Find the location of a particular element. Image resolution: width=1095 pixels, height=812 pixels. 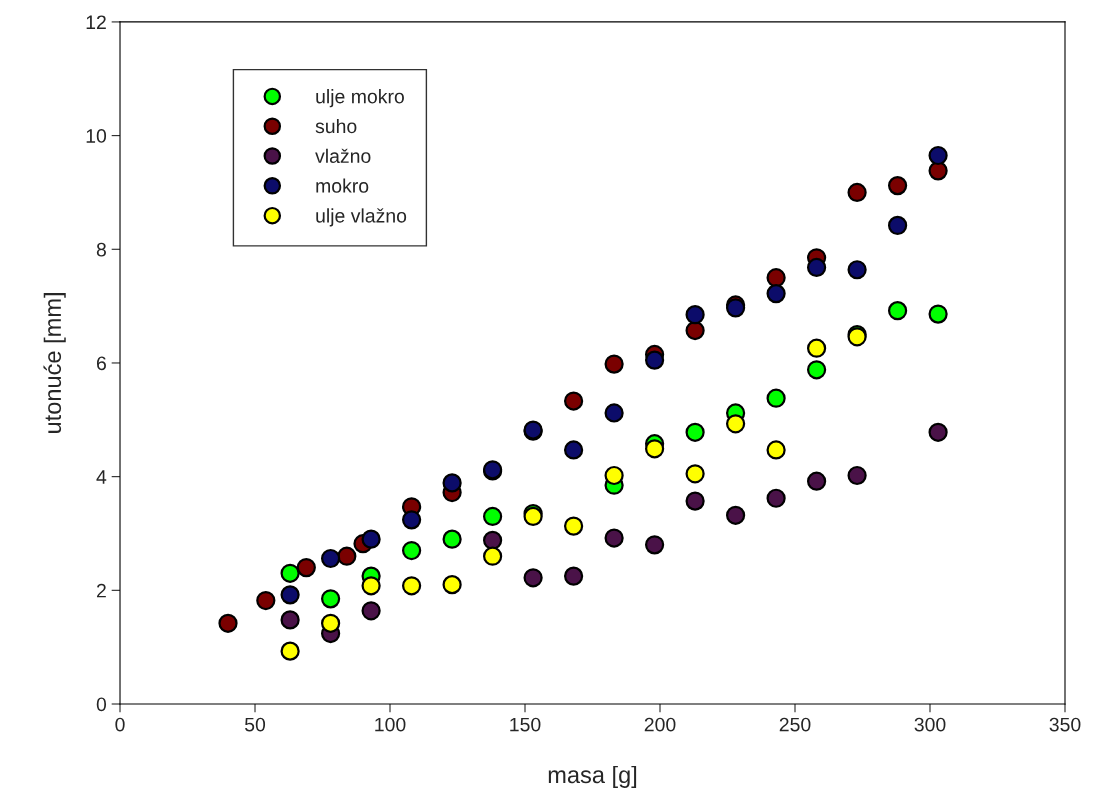

x-tick-label: 0 is located at coordinates (120, 724).